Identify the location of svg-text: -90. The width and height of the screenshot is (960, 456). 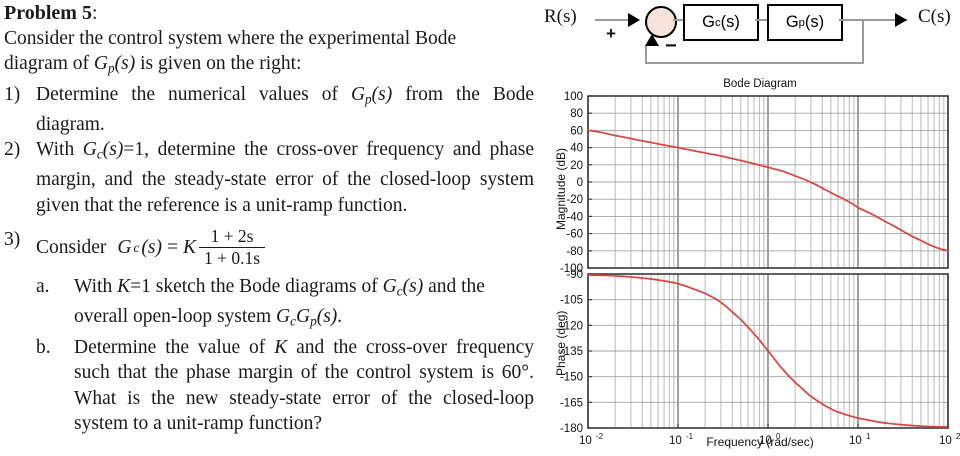
(574, 275).